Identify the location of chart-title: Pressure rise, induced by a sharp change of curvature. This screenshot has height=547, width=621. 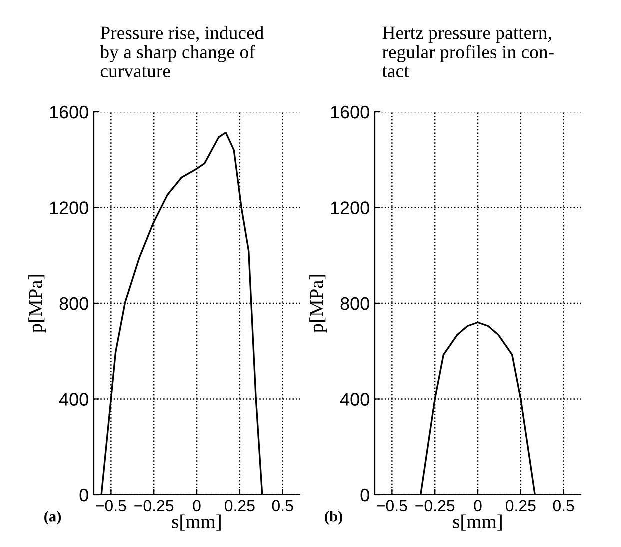
(182, 52).